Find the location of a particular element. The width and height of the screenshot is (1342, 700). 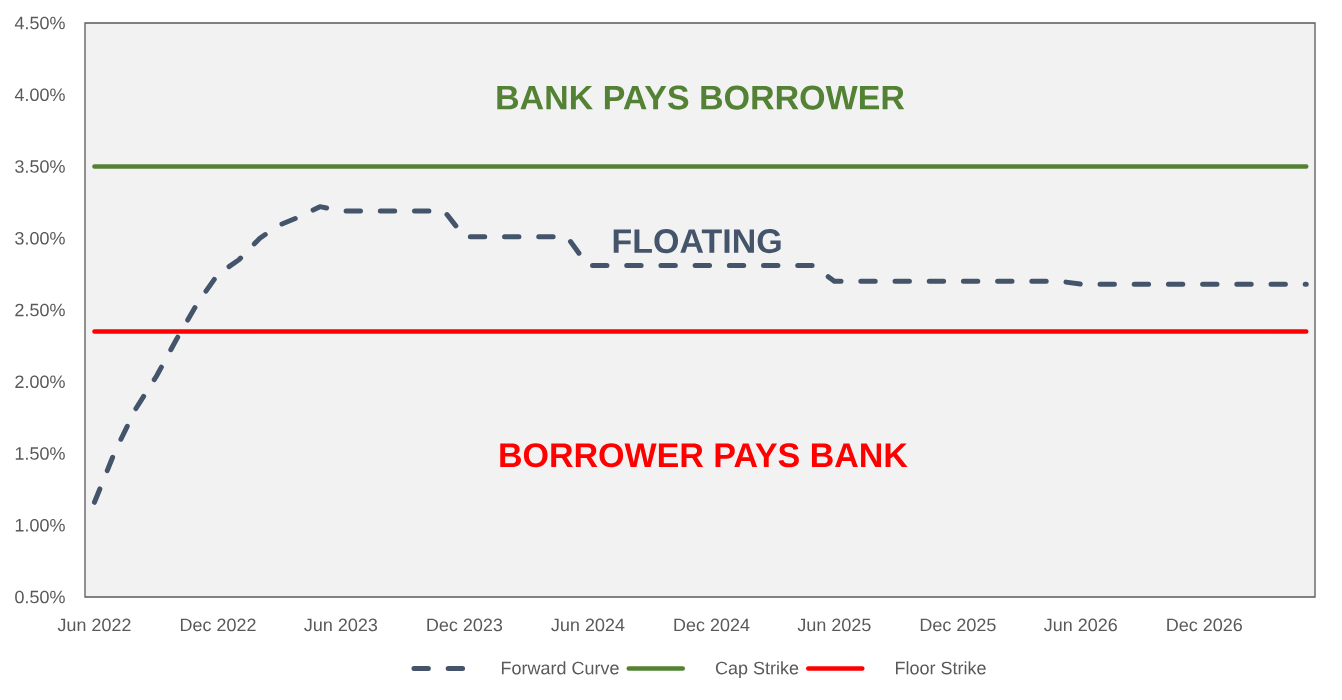

legend-label: Cap Strike is located at coordinates (757, 669).